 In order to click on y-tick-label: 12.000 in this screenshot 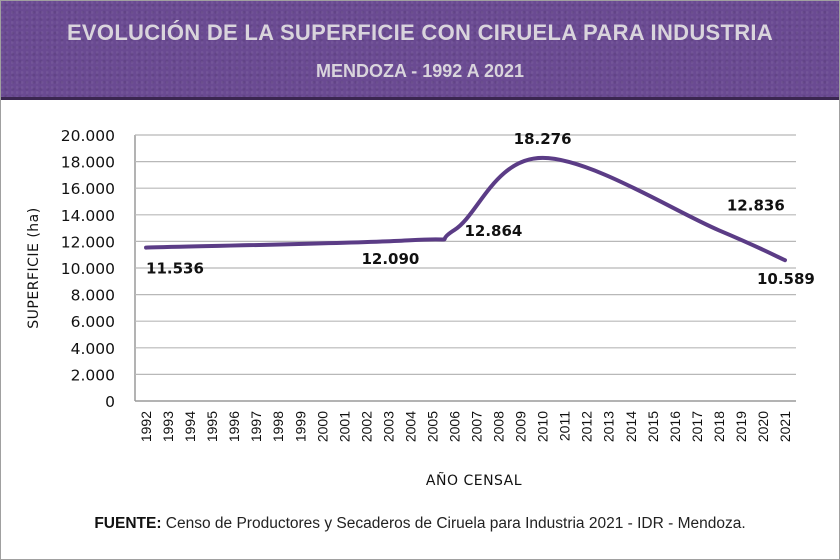, I will do `click(88, 242)`.